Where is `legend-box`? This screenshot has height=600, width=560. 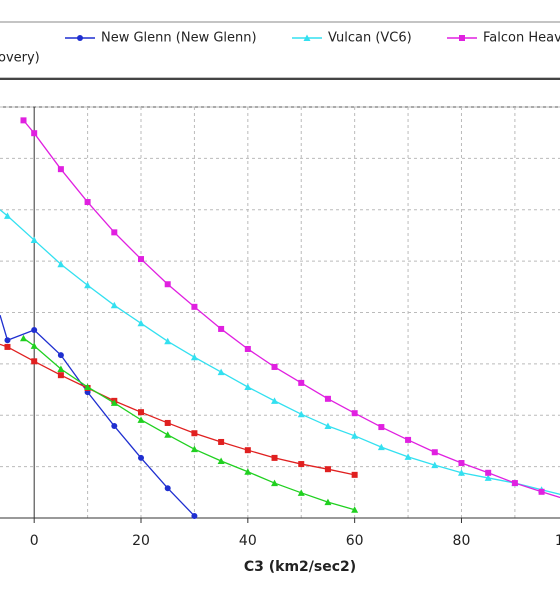 legend-box is located at coordinates (280, 50).